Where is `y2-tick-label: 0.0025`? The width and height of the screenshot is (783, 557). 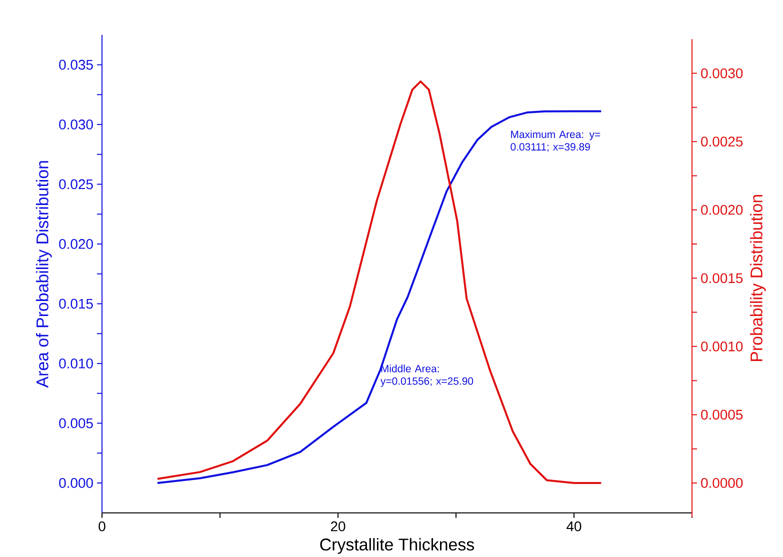 y2-tick-label: 0.0025 is located at coordinates (722, 141).